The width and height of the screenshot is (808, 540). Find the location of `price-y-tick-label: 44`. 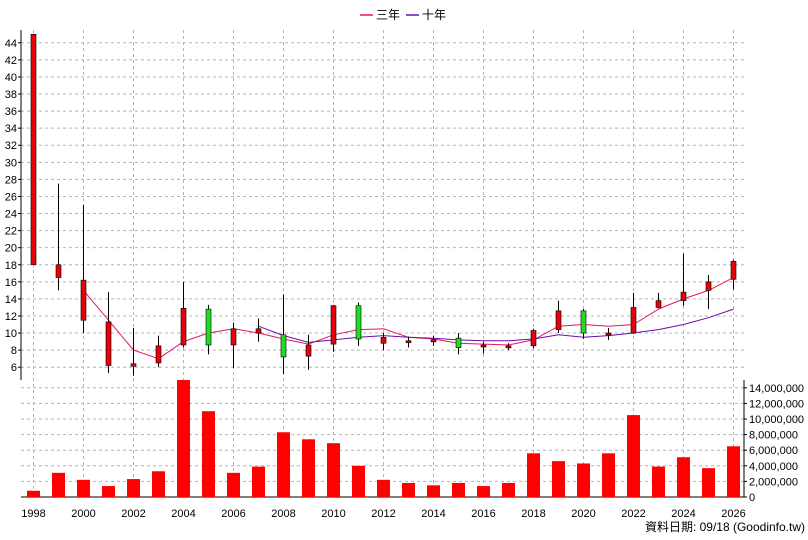

price-y-tick-label: 44 is located at coordinates (11, 44).